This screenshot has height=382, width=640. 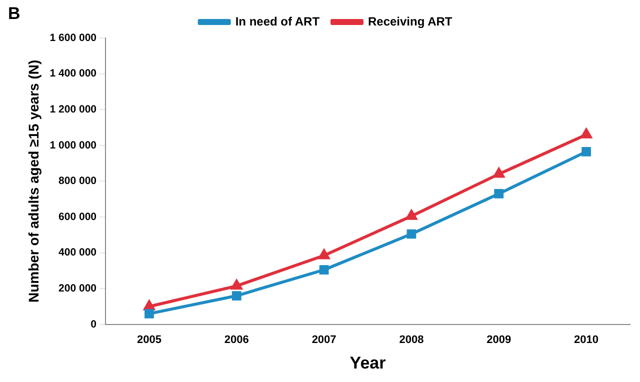 What do you see at coordinates (368, 362) in the screenshot?
I see `x-axis-title: Year` at bounding box center [368, 362].